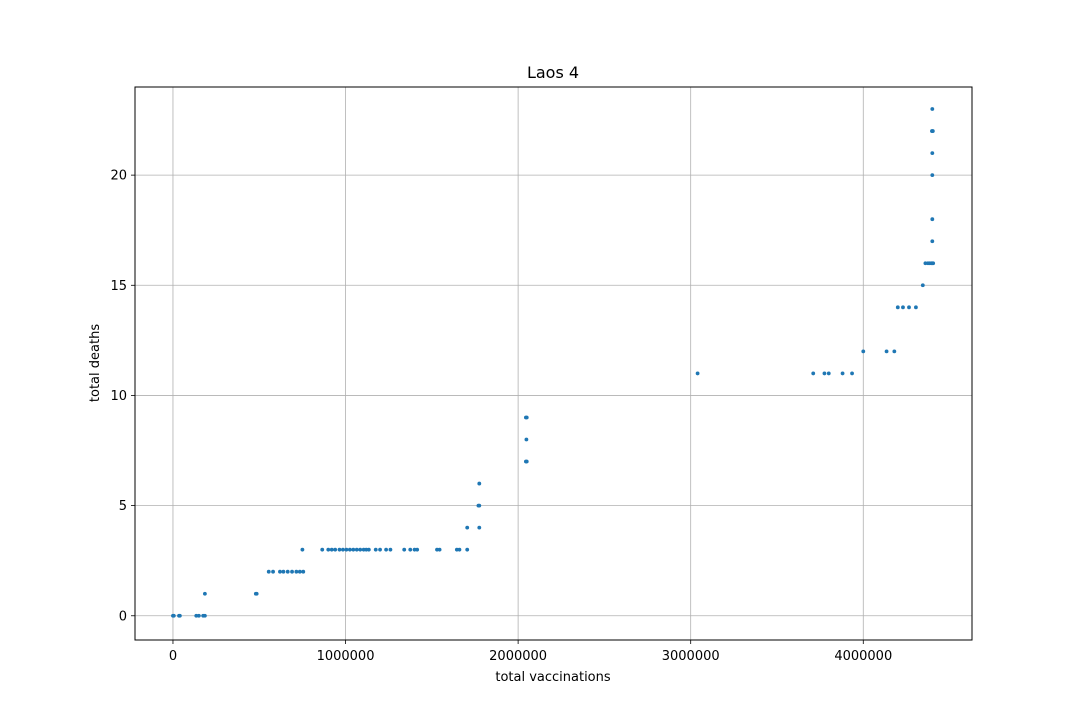 This screenshot has height=720, width=1080. What do you see at coordinates (173, 656) in the screenshot?
I see `x-tick-label: 0` at bounding box center [173, 656].